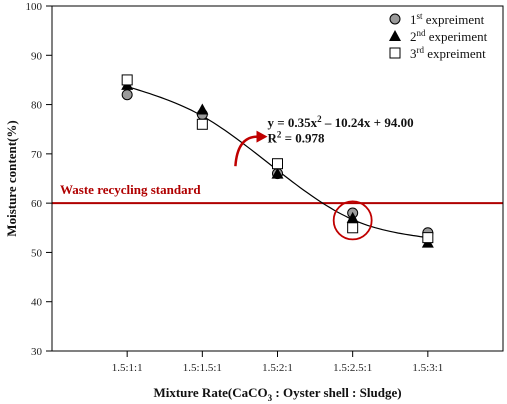  What do you see at coordinates (127, 368) in the screenshot?
I see `x-tick-label: 1.5:1:1` at bounding box center [127, 368].